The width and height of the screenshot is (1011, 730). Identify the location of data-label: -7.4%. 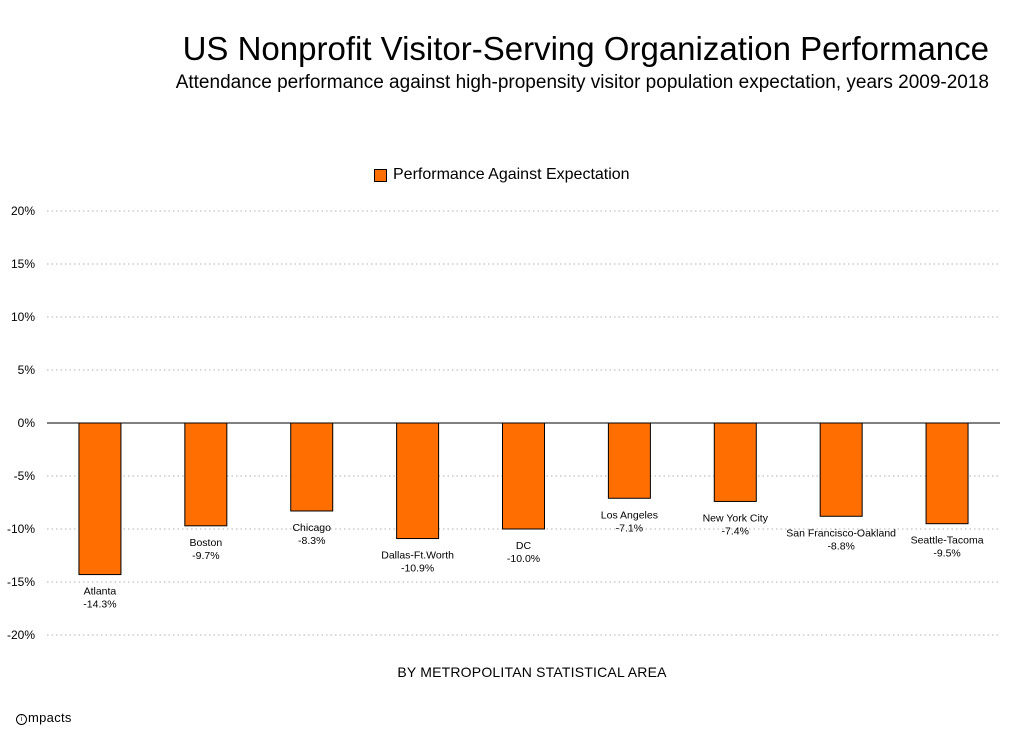
(735, 531).